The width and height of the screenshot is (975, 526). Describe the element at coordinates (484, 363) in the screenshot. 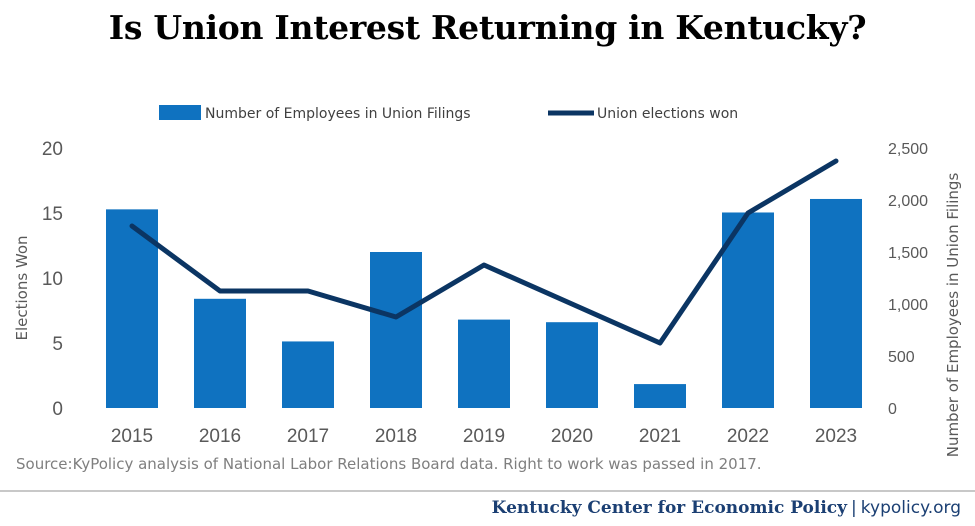

I see `bar-2019` at that location.